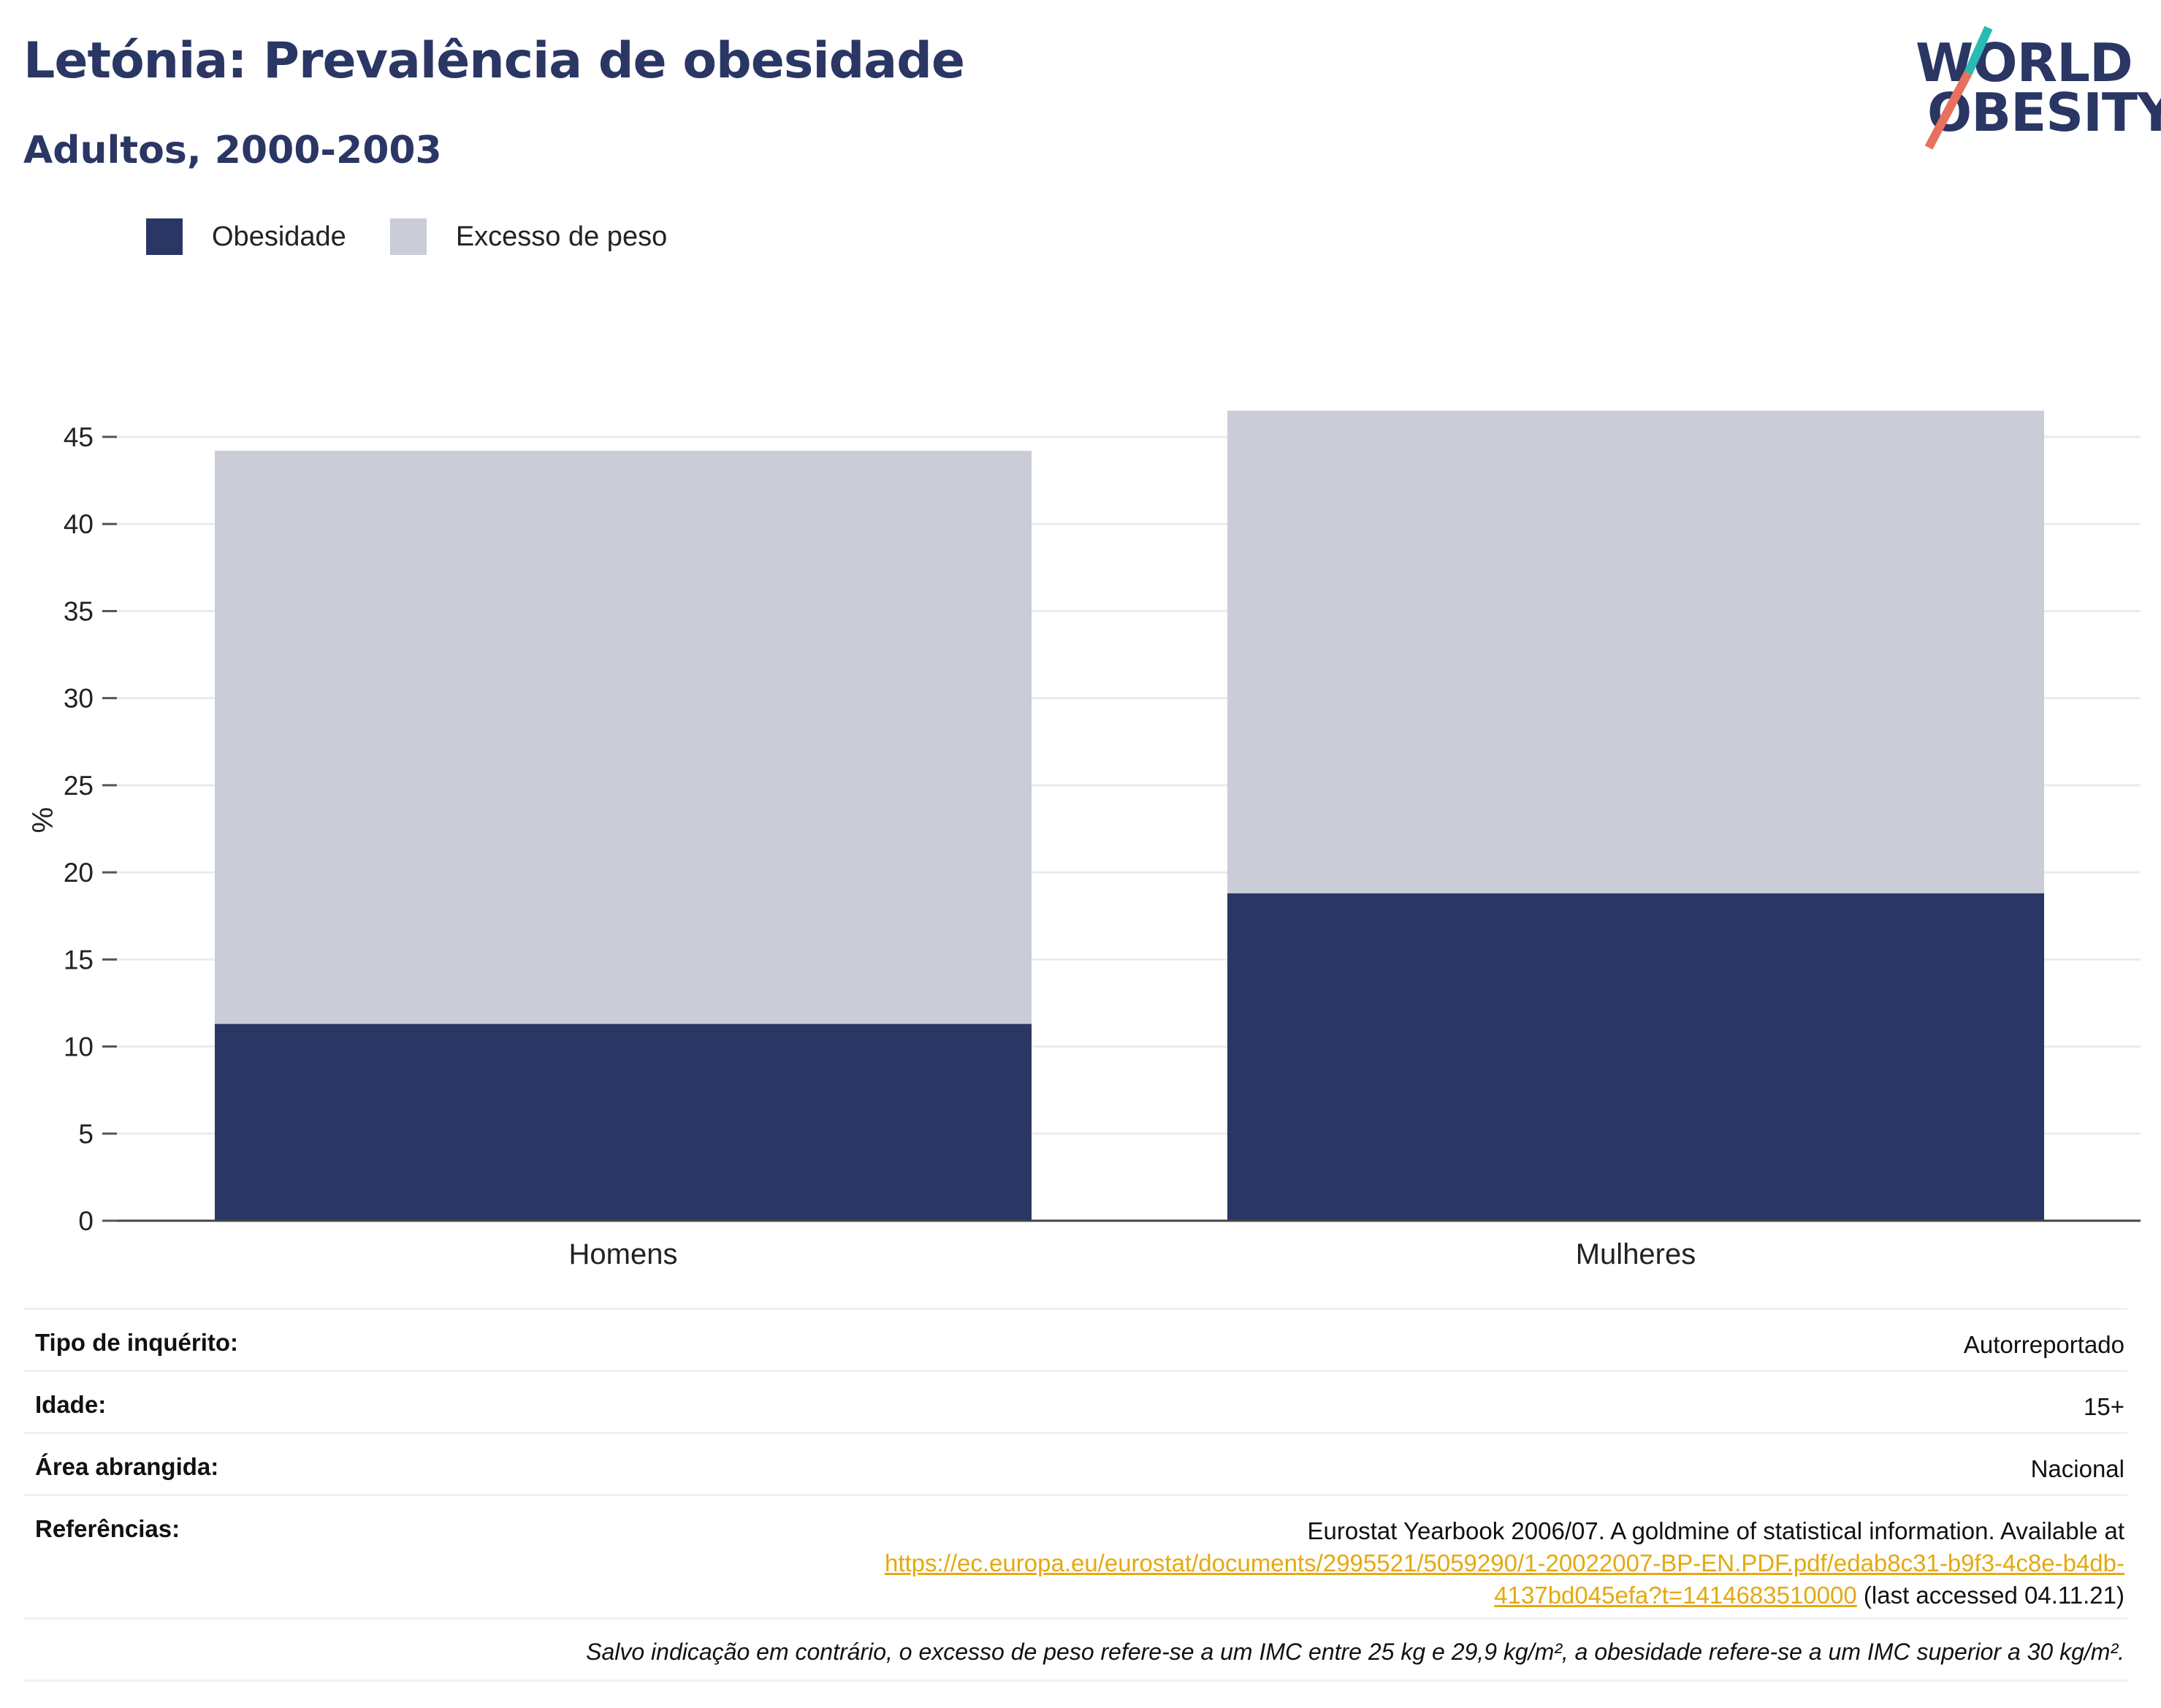  Describe the element at coordinates (1075, 1339) in the screenshot. I see `info-row-survey-type: Tipo de inquérito: Autorreportado` at that location.